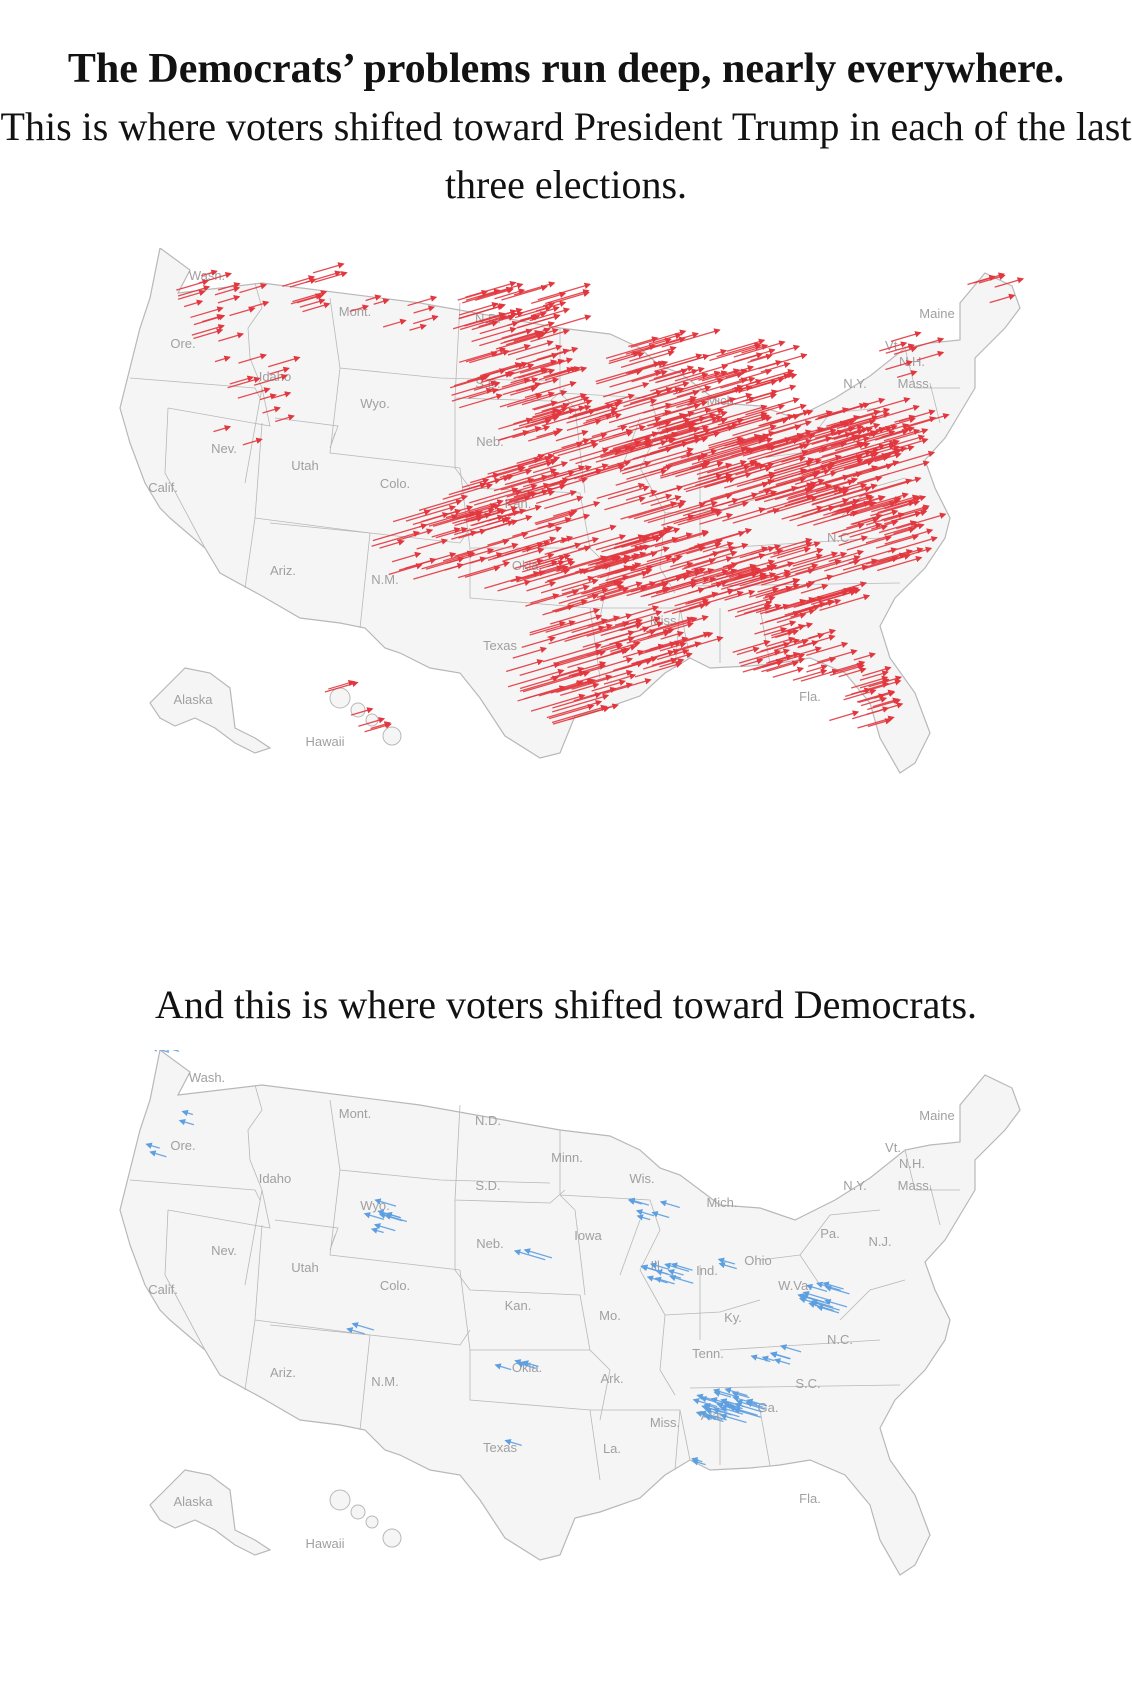  I want to click on state-label: Tenn., so click(708, 1353).